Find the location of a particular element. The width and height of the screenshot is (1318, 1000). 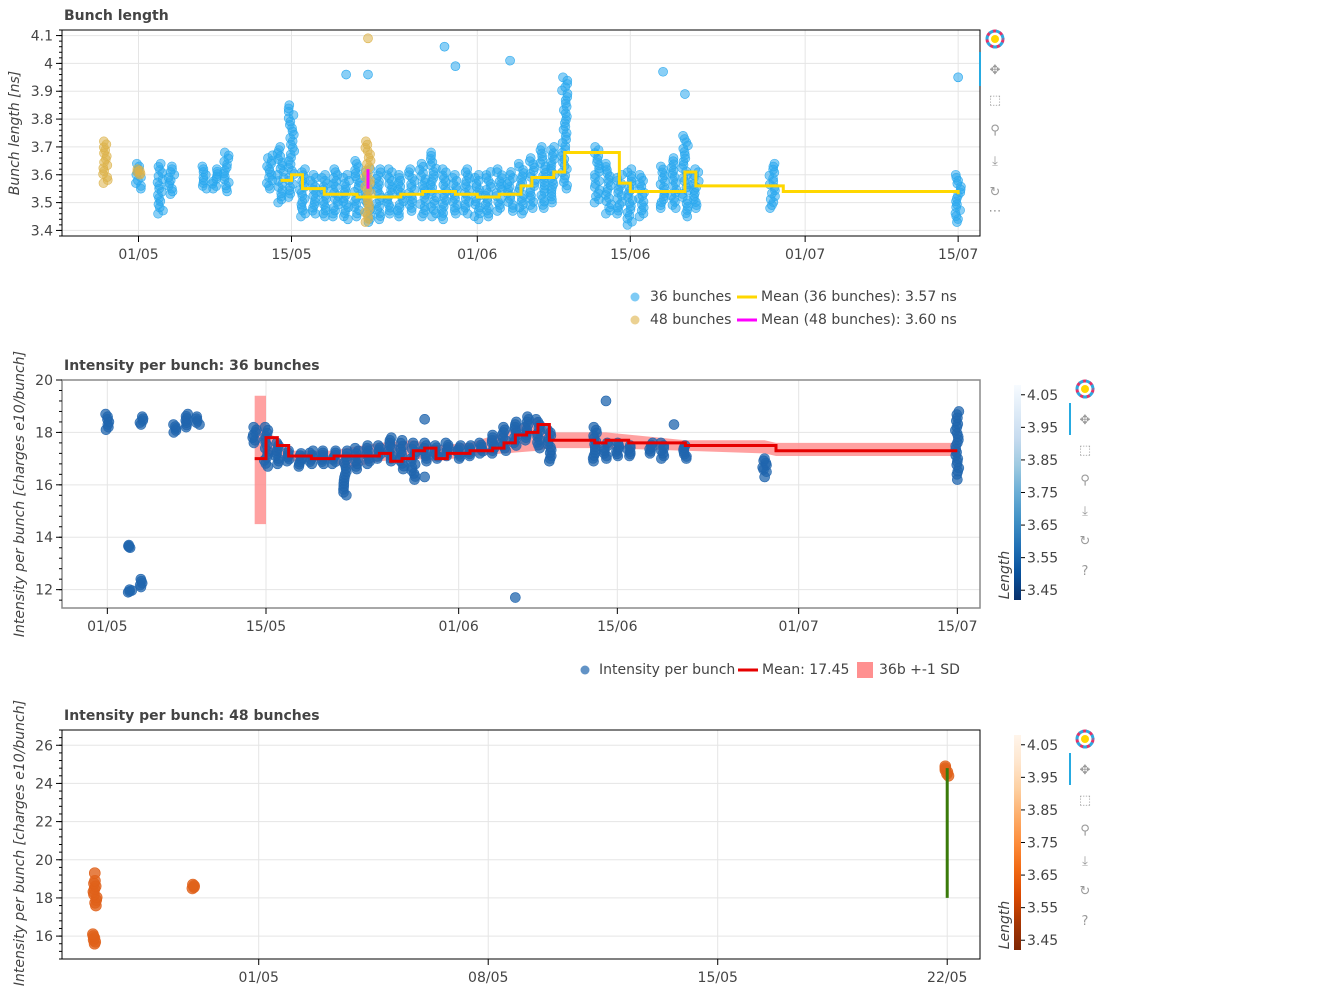

x-tick-label: 01/06 is located at coordinates (458, 627).